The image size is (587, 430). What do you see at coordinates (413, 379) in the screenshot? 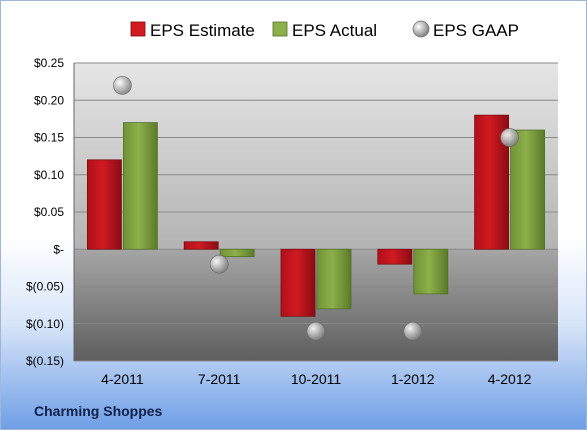
I see `x-tick-label: 1-2012` at bounding box center [413, 379].